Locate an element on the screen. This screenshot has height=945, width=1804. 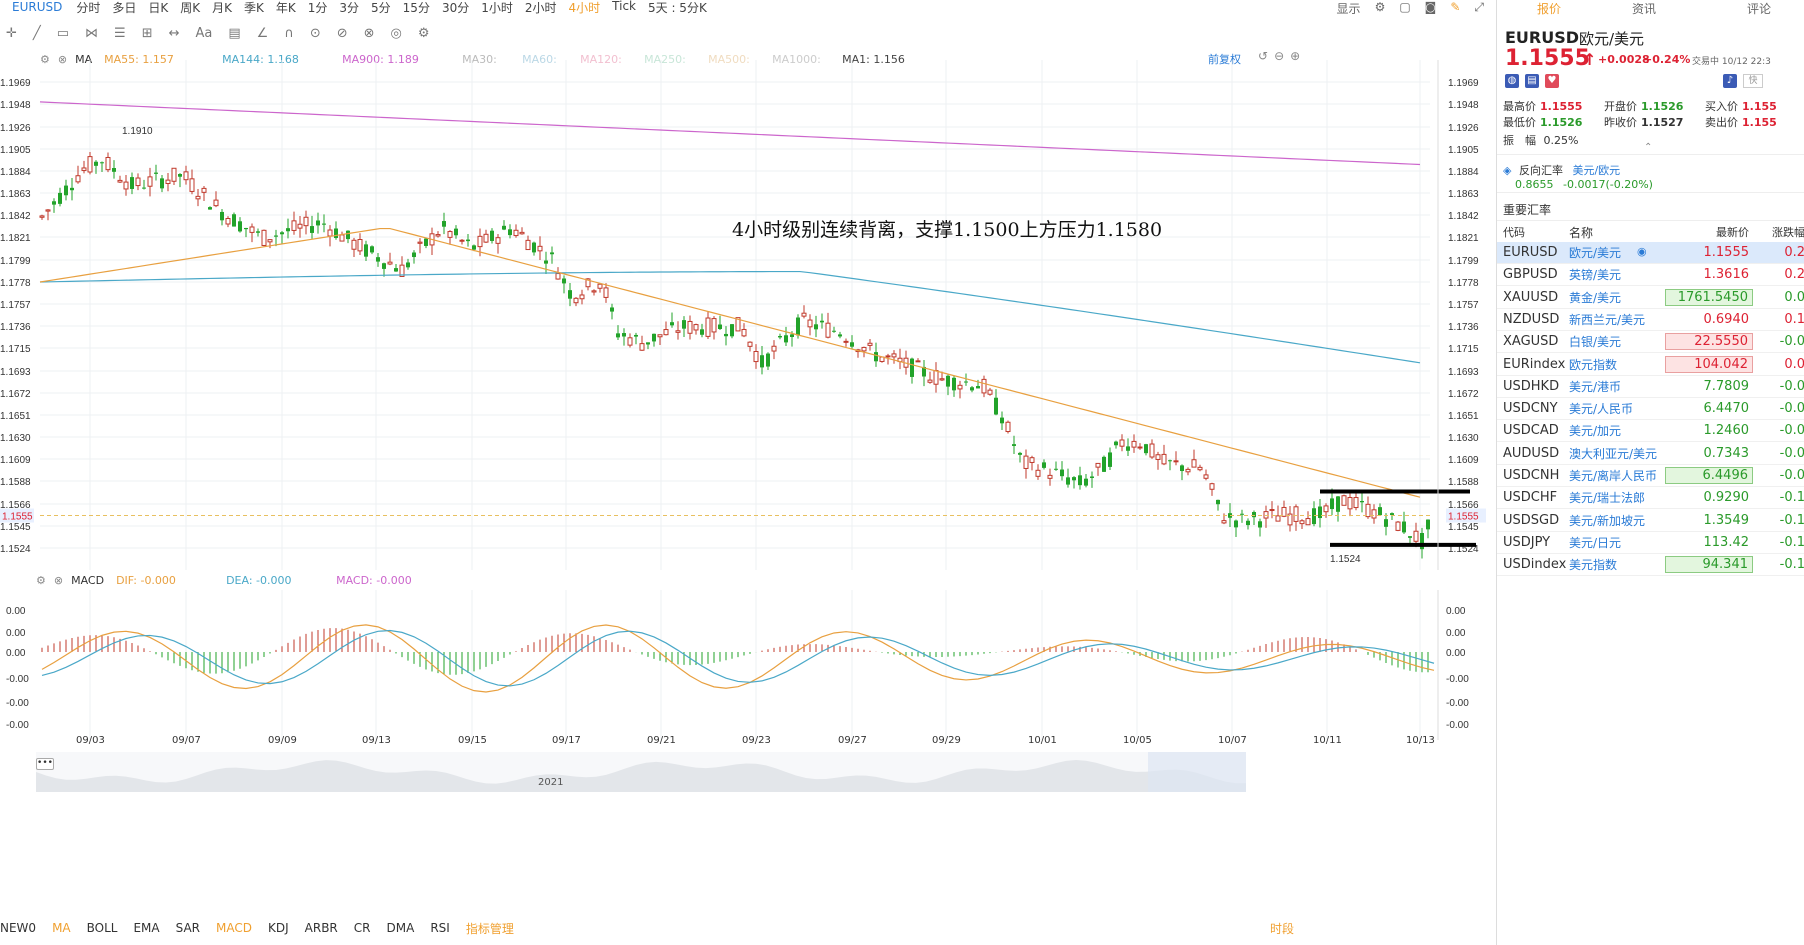
adjust-label: 前复权 is located at coordinates (1224, 59).